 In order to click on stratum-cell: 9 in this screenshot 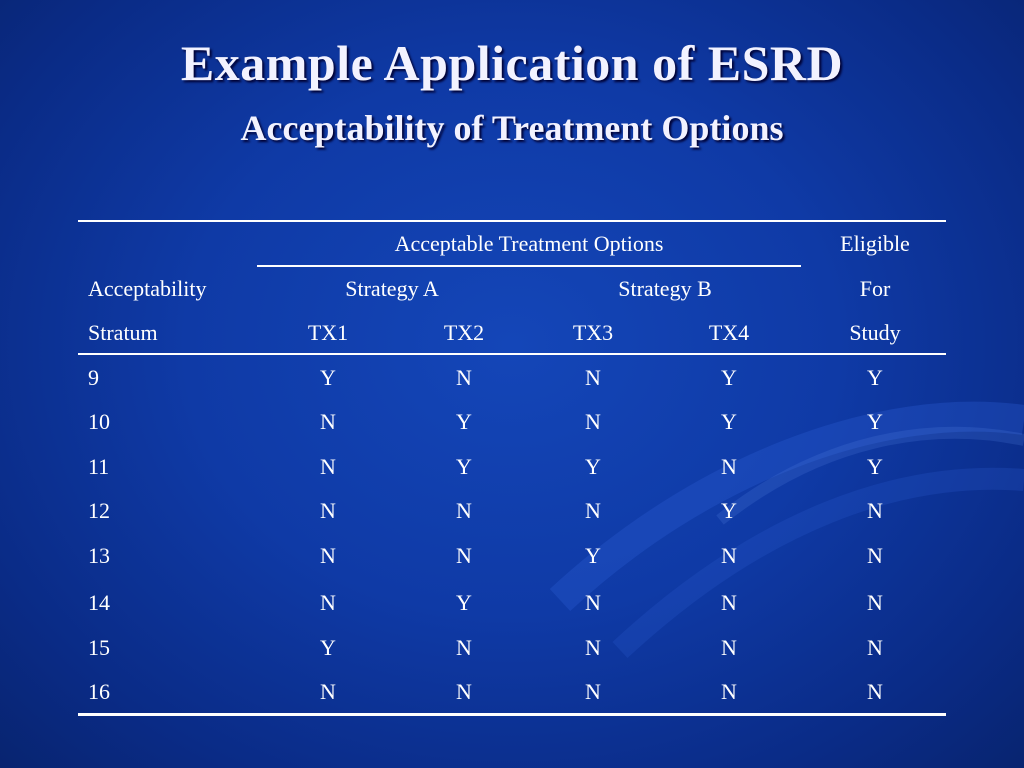, I will do `click(93, 377)`.